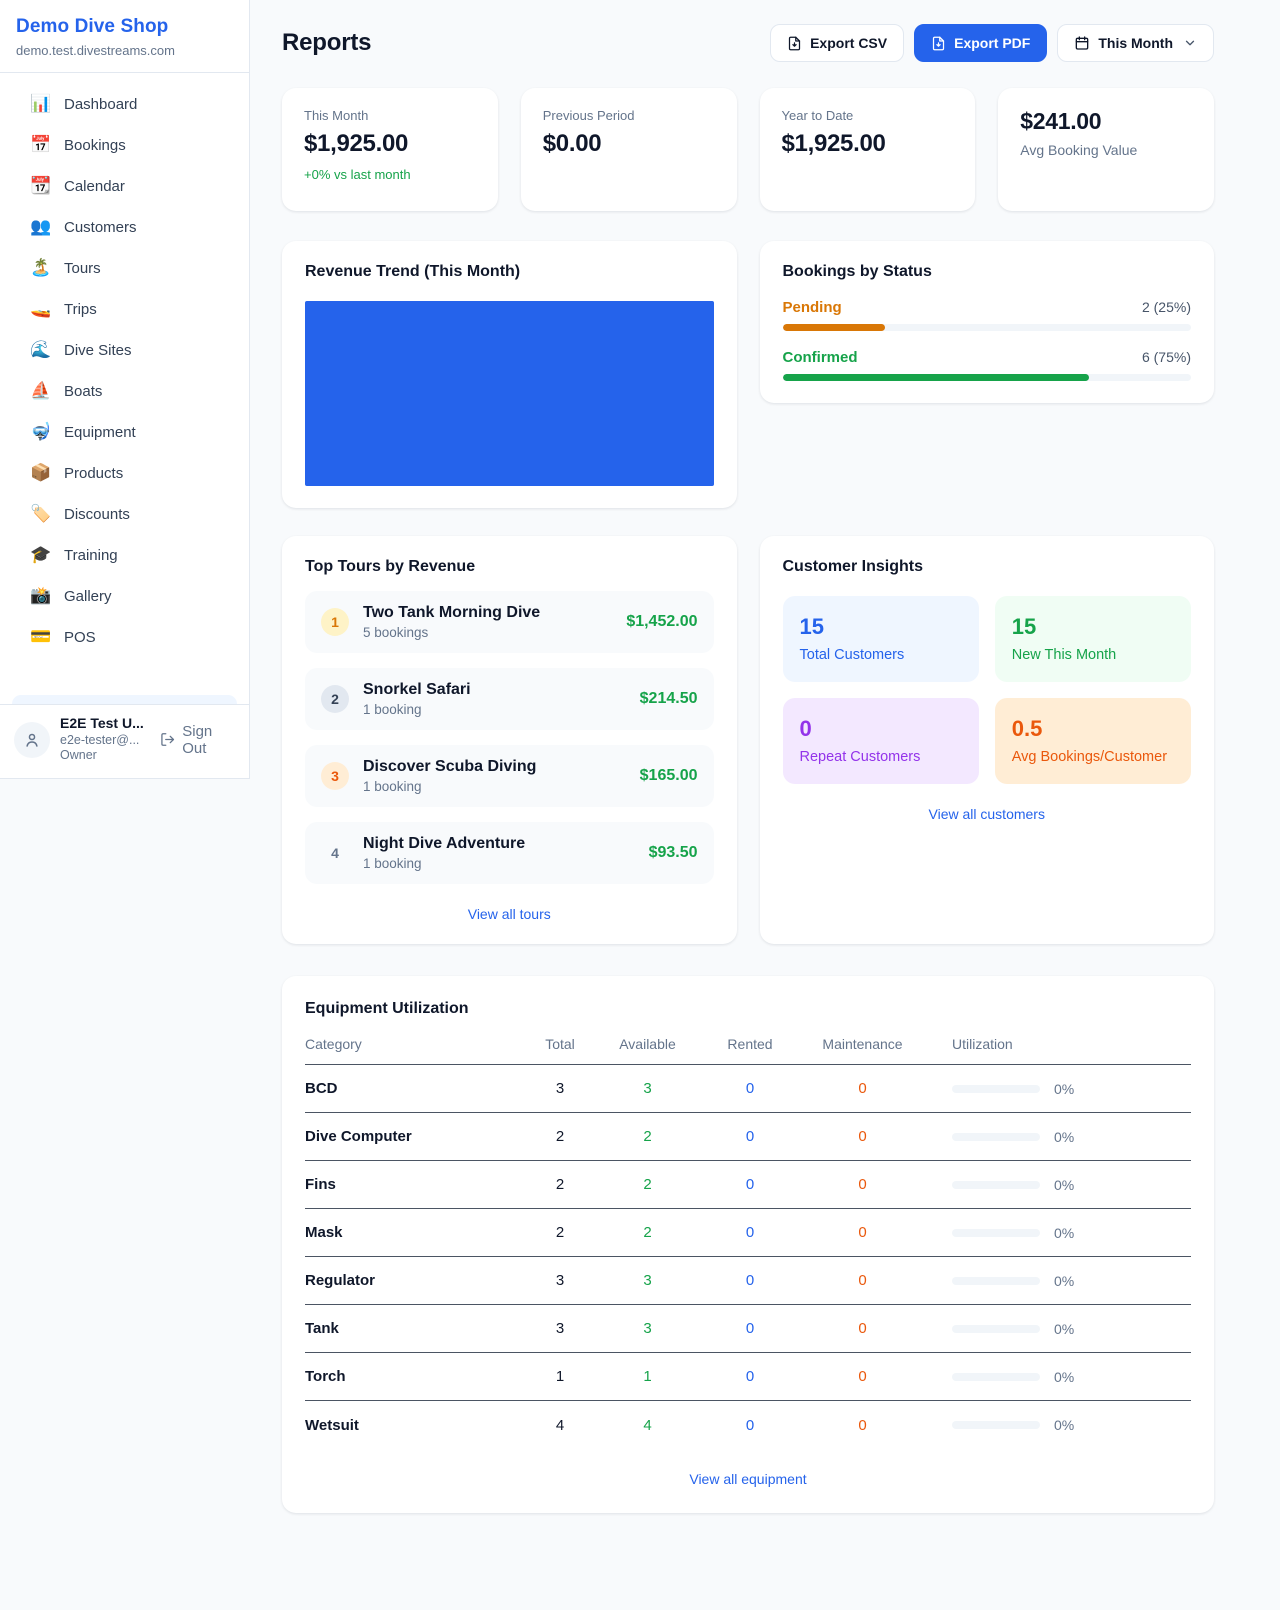 The width and height of the screenshot is (1280, 1610). I want to click on tear-calendar-icon: 📆, so click(41, 185).